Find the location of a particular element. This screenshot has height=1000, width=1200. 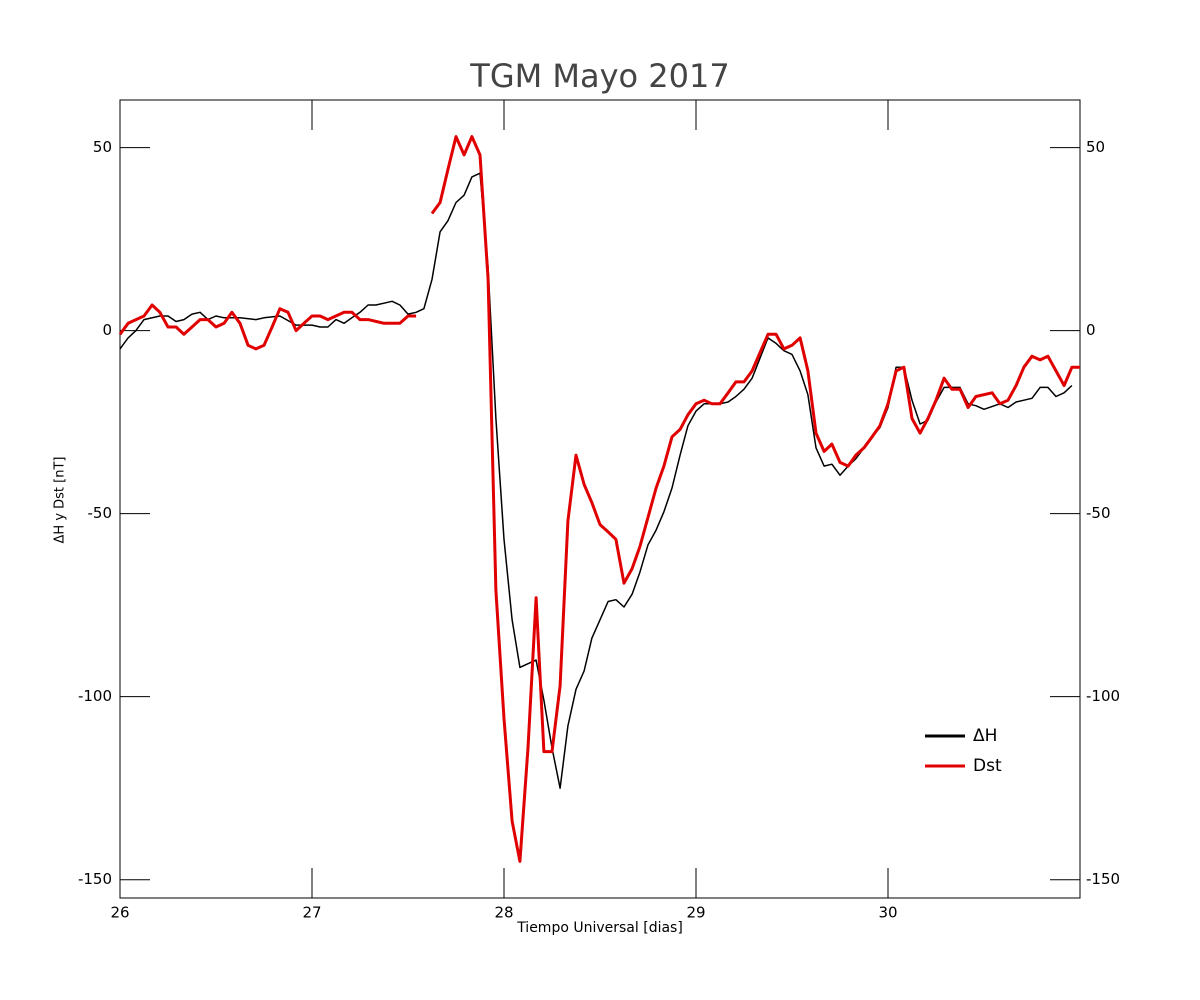

y-tick-label-right: -50 is located at coordinates (1098, 513).